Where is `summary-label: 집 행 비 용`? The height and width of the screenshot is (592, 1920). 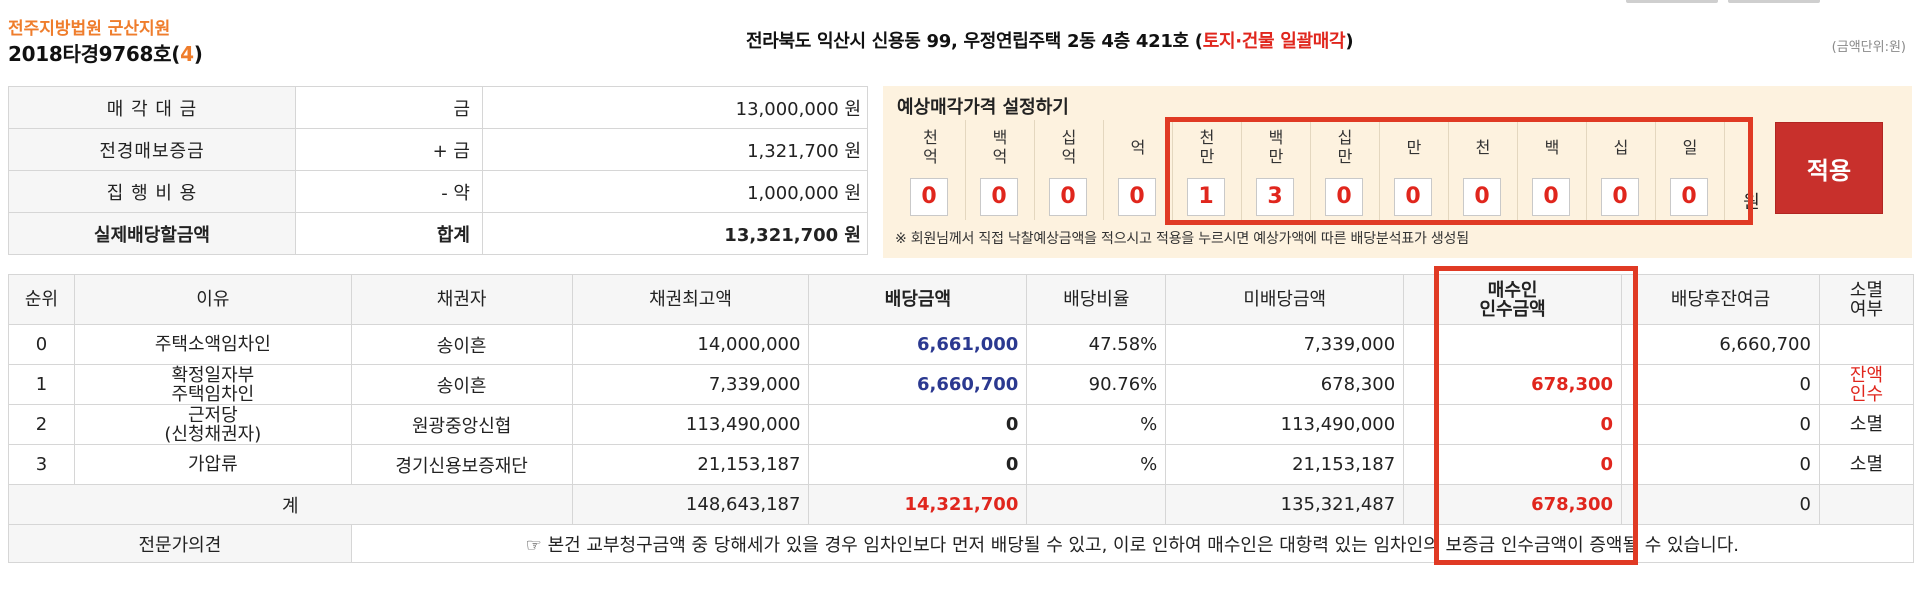 summary-label: 집 행 비 용 is located at coordinates (152, 191).